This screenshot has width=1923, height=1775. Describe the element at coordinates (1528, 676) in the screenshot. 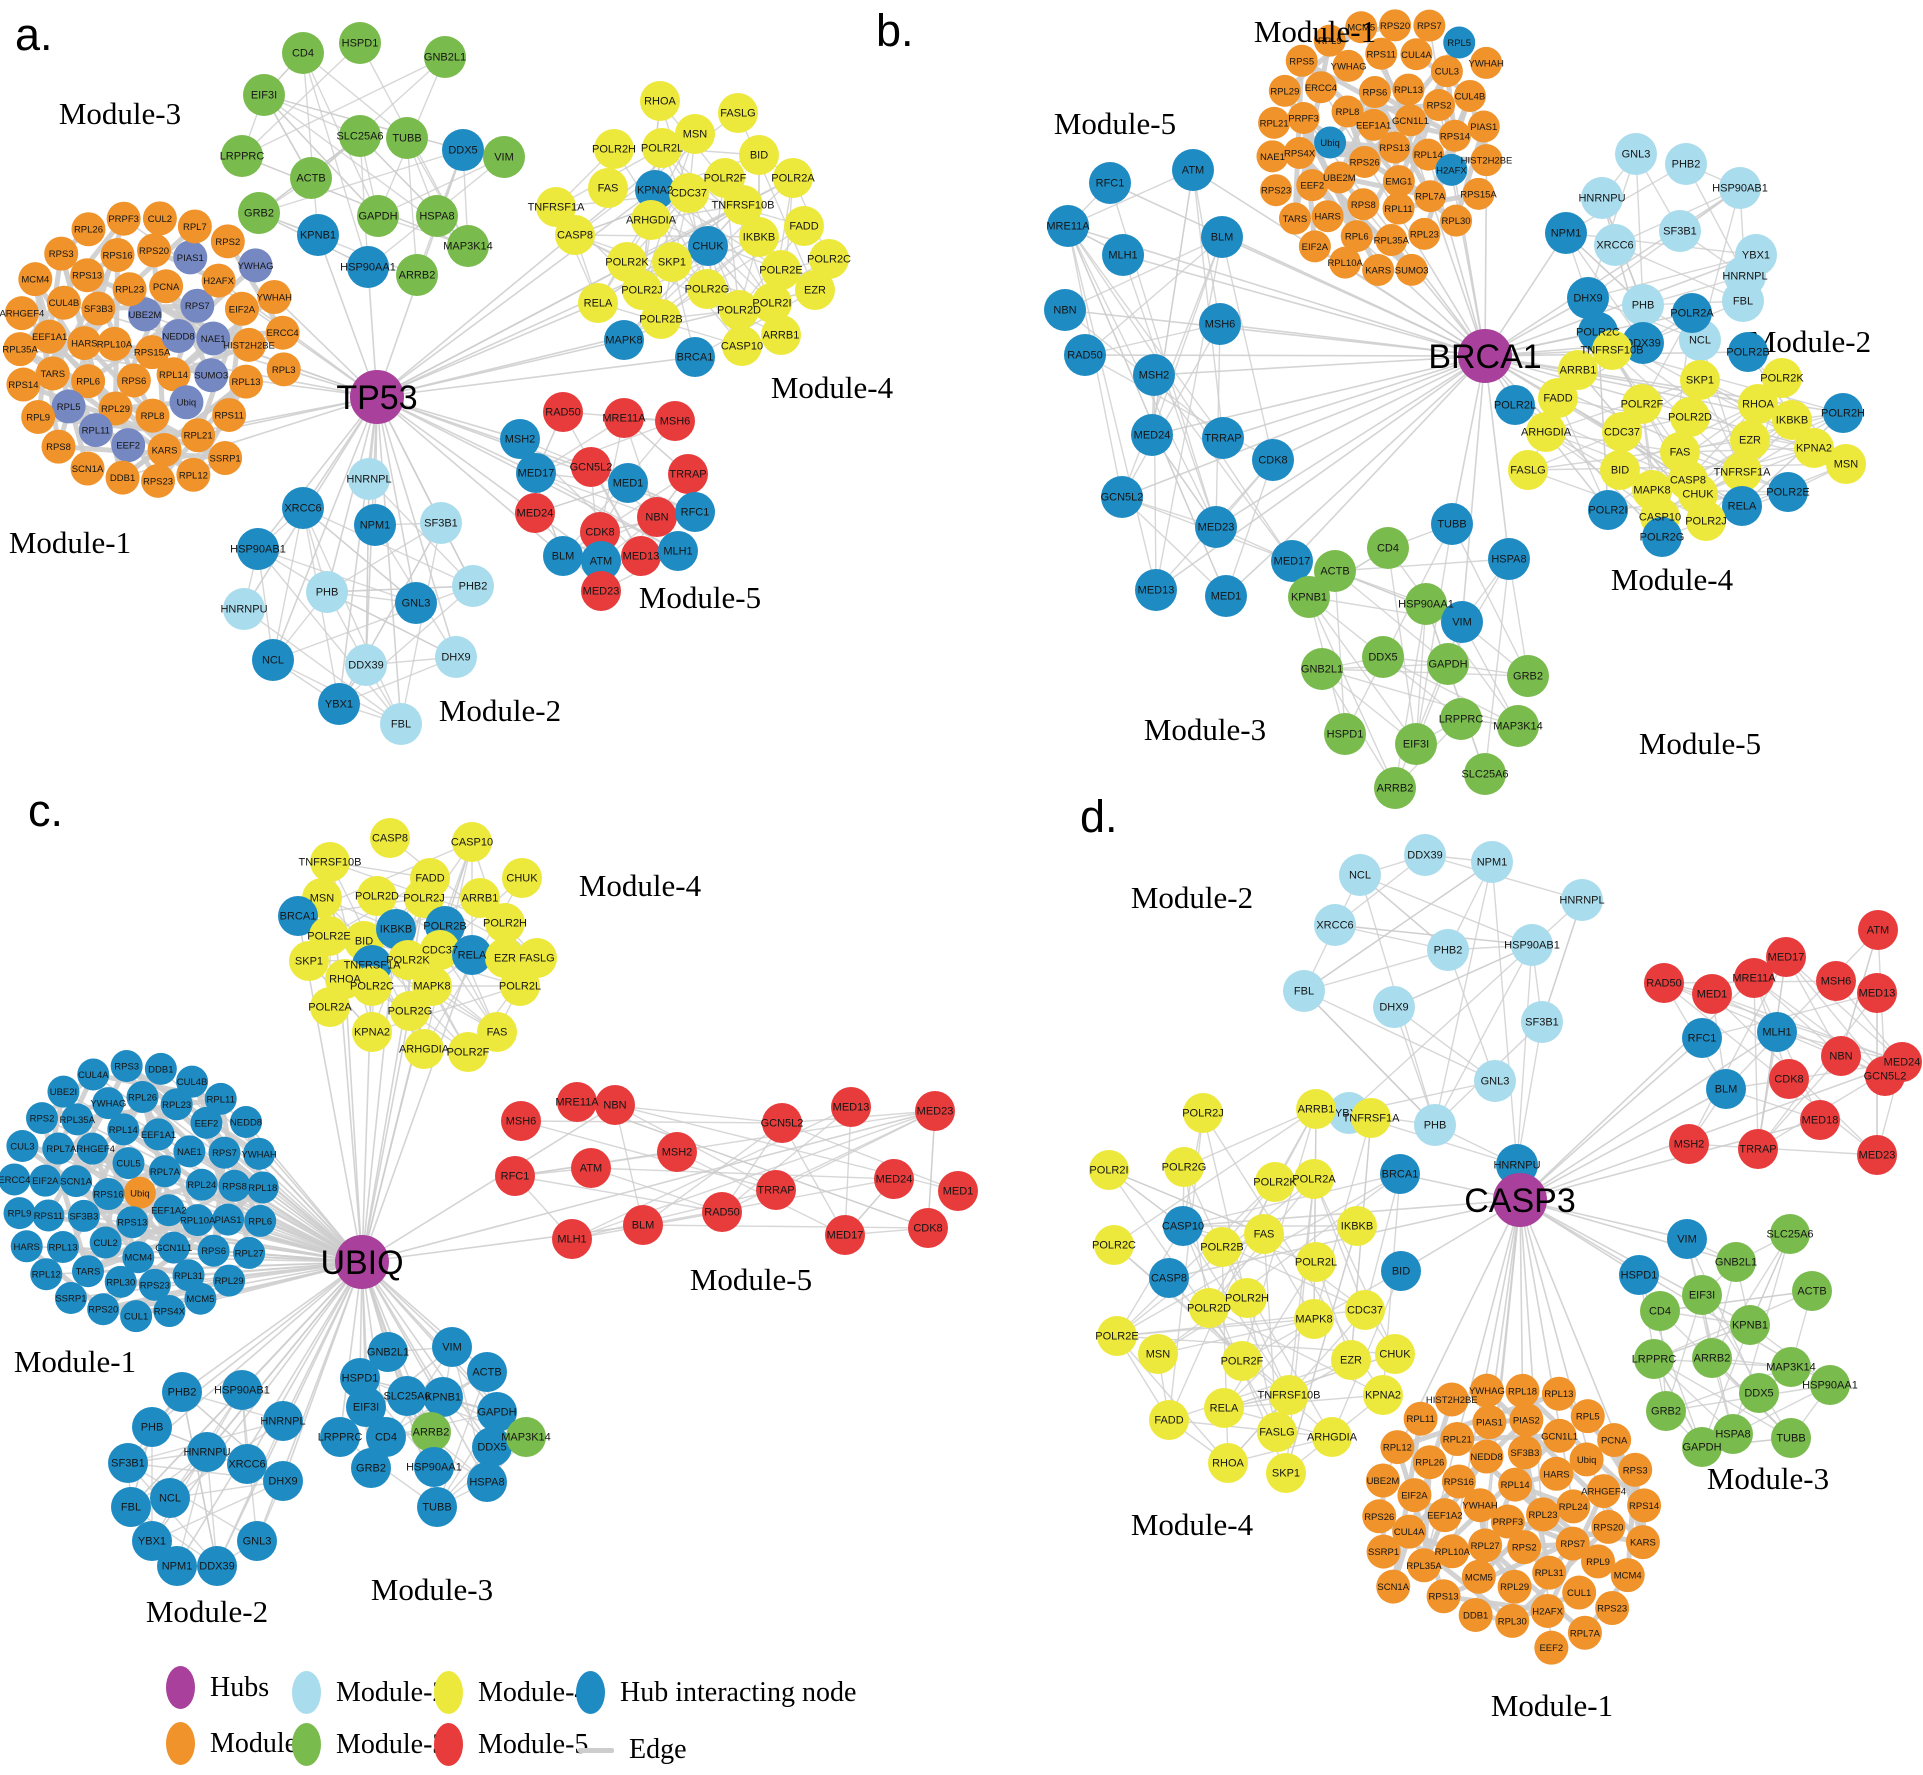

I see `node-GRB2` at that location.